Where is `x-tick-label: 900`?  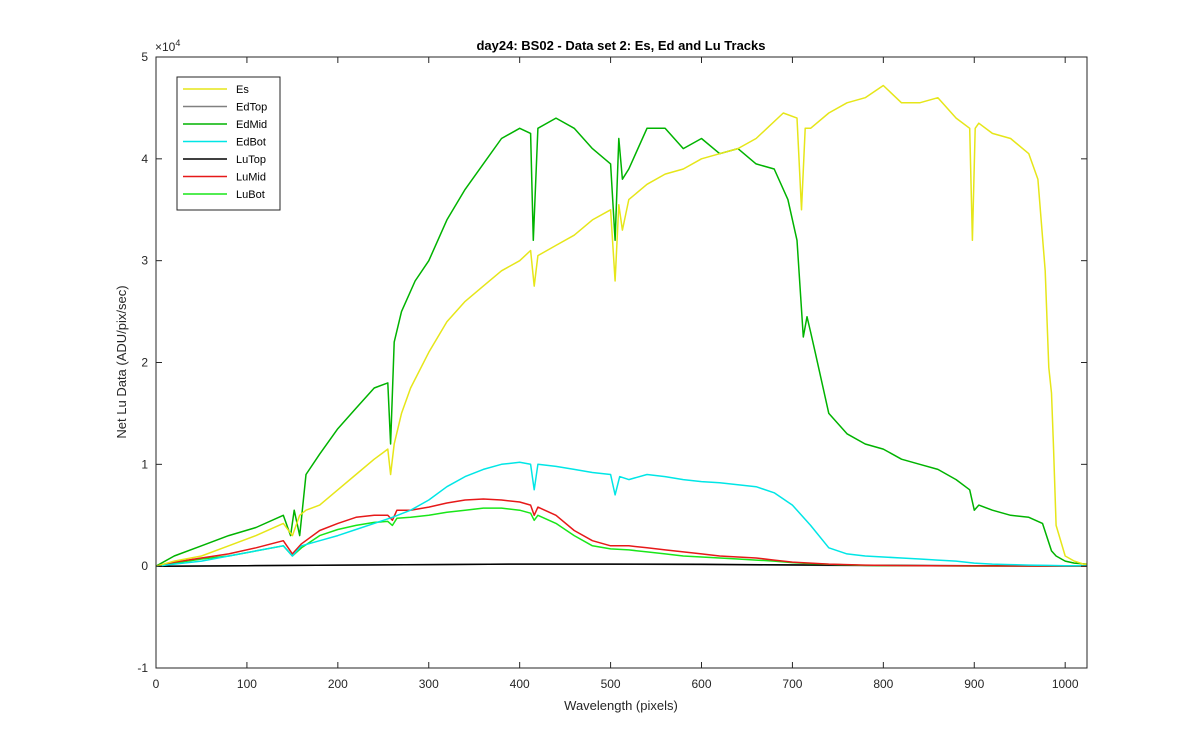 x-tick-label: 900 is located at coordinates (974, 684).